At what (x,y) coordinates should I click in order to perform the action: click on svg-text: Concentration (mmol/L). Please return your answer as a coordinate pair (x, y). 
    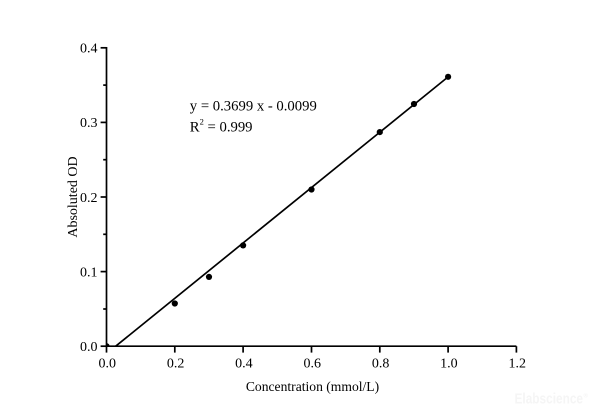
    Looking at the image, I should click on (312, 387).